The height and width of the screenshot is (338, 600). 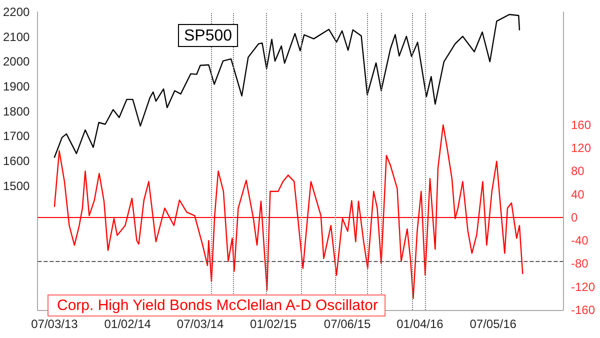 What do you see at coordinates (583, 287) in the screenshot?
I see `y2-tick-label: -120` at bounding box center [583, 287].